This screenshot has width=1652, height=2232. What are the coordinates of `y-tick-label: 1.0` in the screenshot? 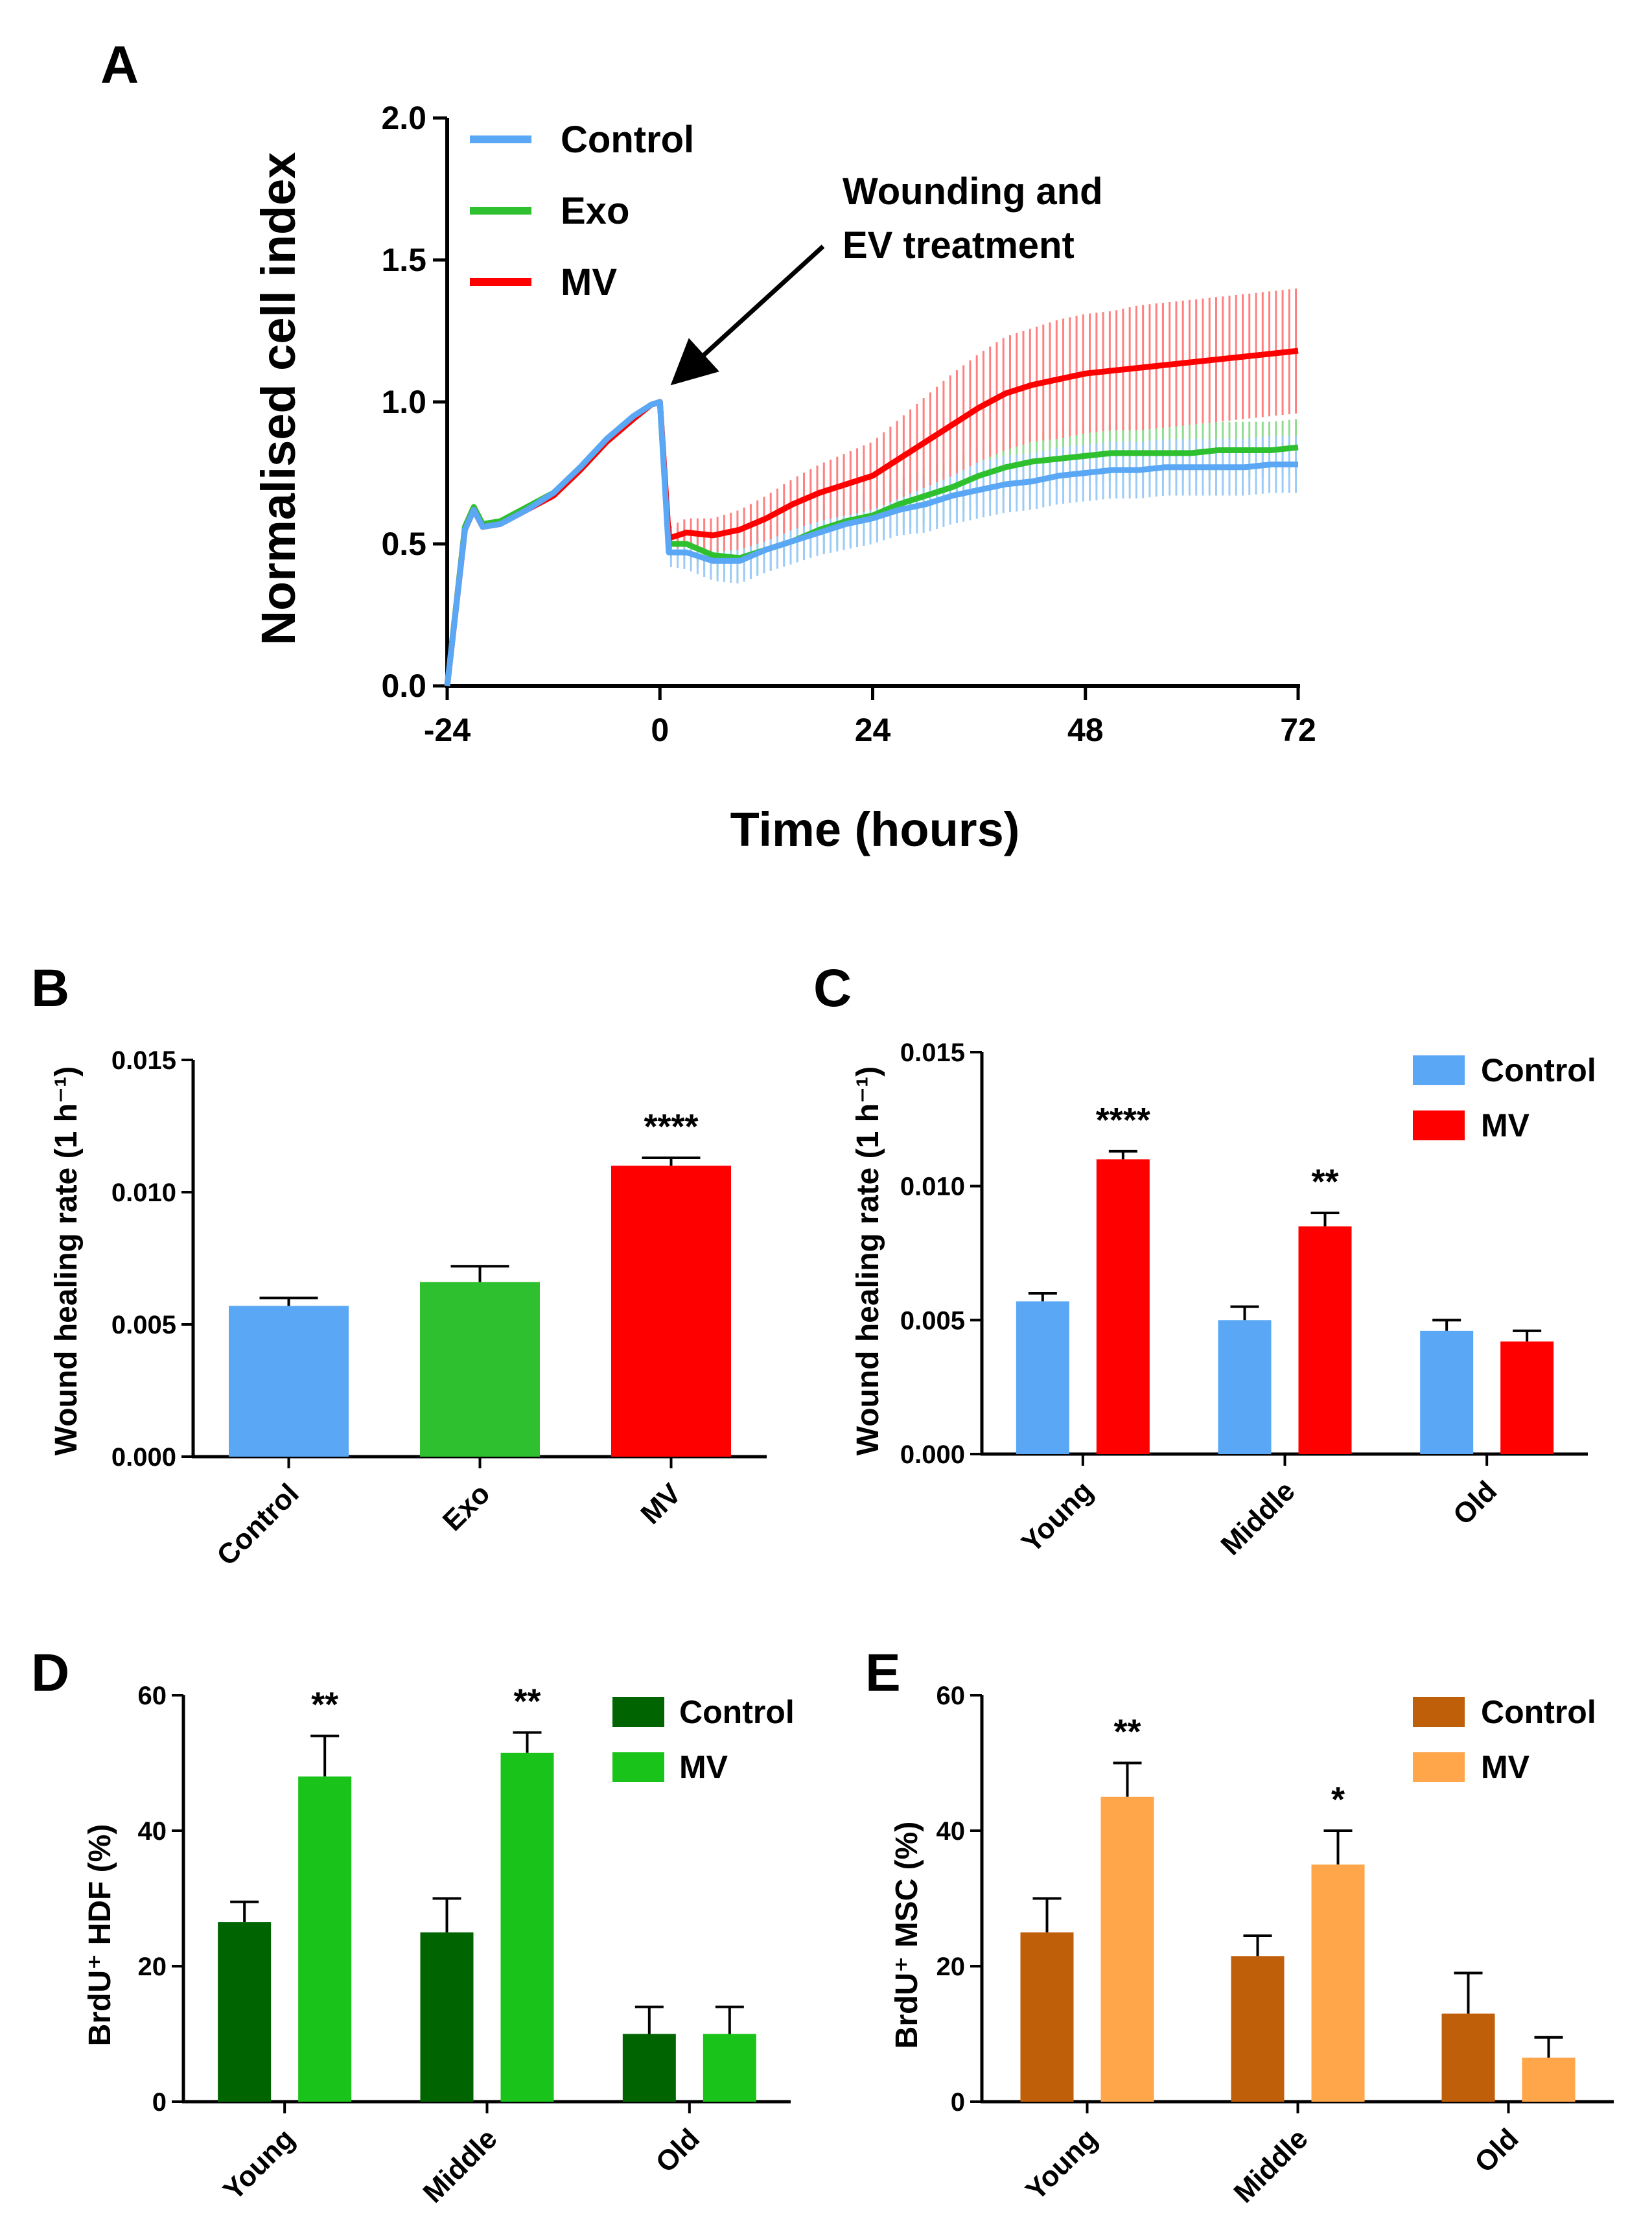 It's located at (403, 402).